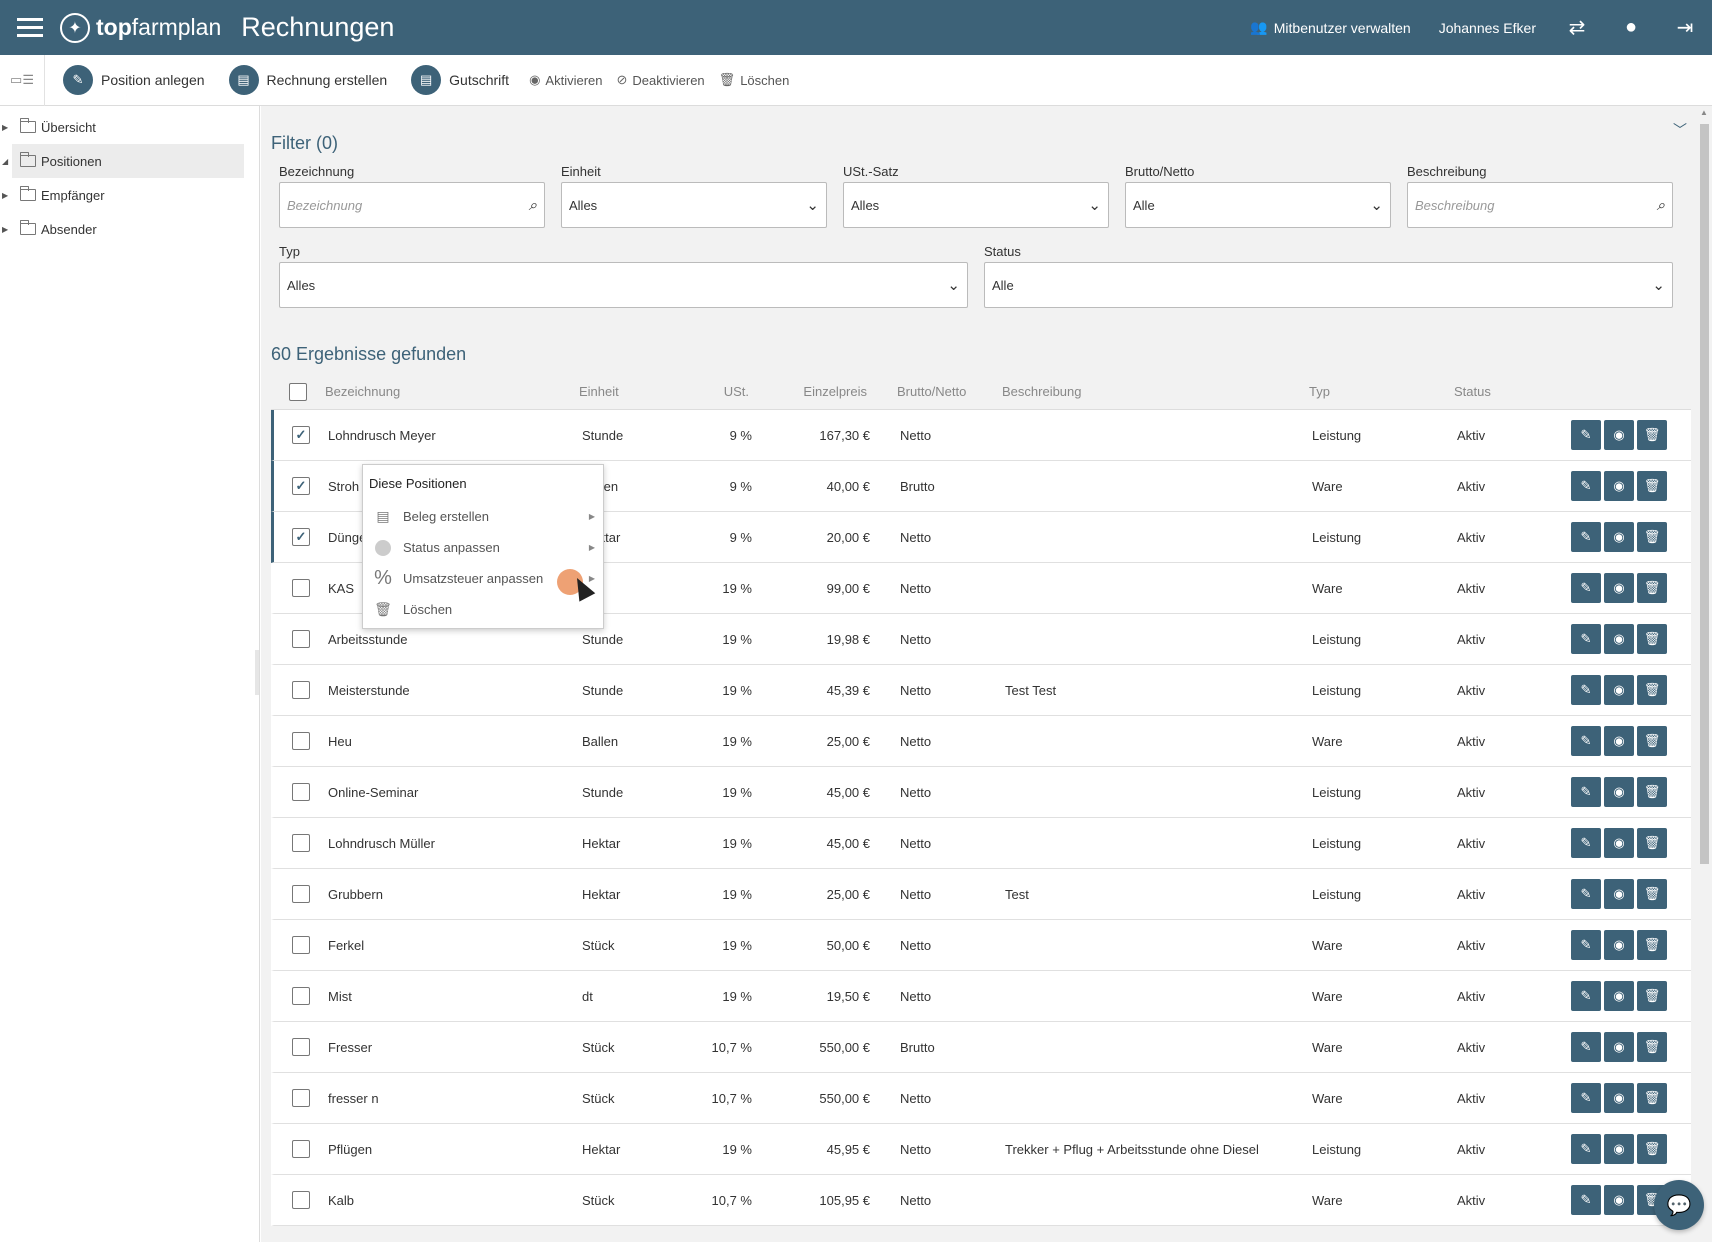 Image resolution: width=1712 pixels, height=1242 pixels. Describe the element at coordinates (976, 205) in the screenshot. I see `ust-select: Alles ⌄` at that location.